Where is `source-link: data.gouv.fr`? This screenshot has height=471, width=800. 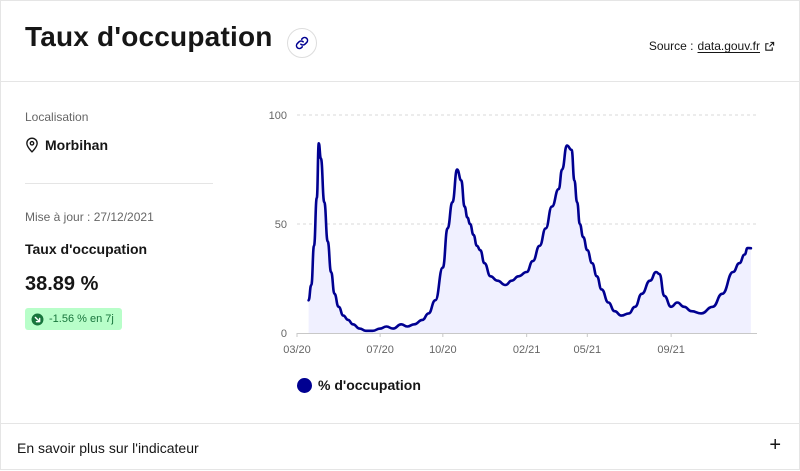 source-link: data.gouv.fr is located at coordinates (729, 46).